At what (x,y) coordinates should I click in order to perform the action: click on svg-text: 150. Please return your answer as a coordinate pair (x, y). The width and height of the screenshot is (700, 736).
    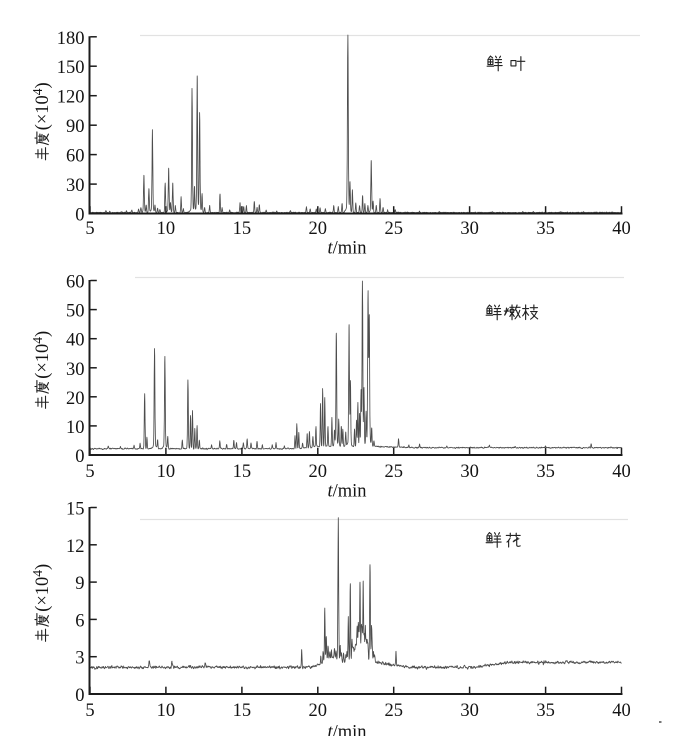
    Looking at the image, I should click on (71, 68).